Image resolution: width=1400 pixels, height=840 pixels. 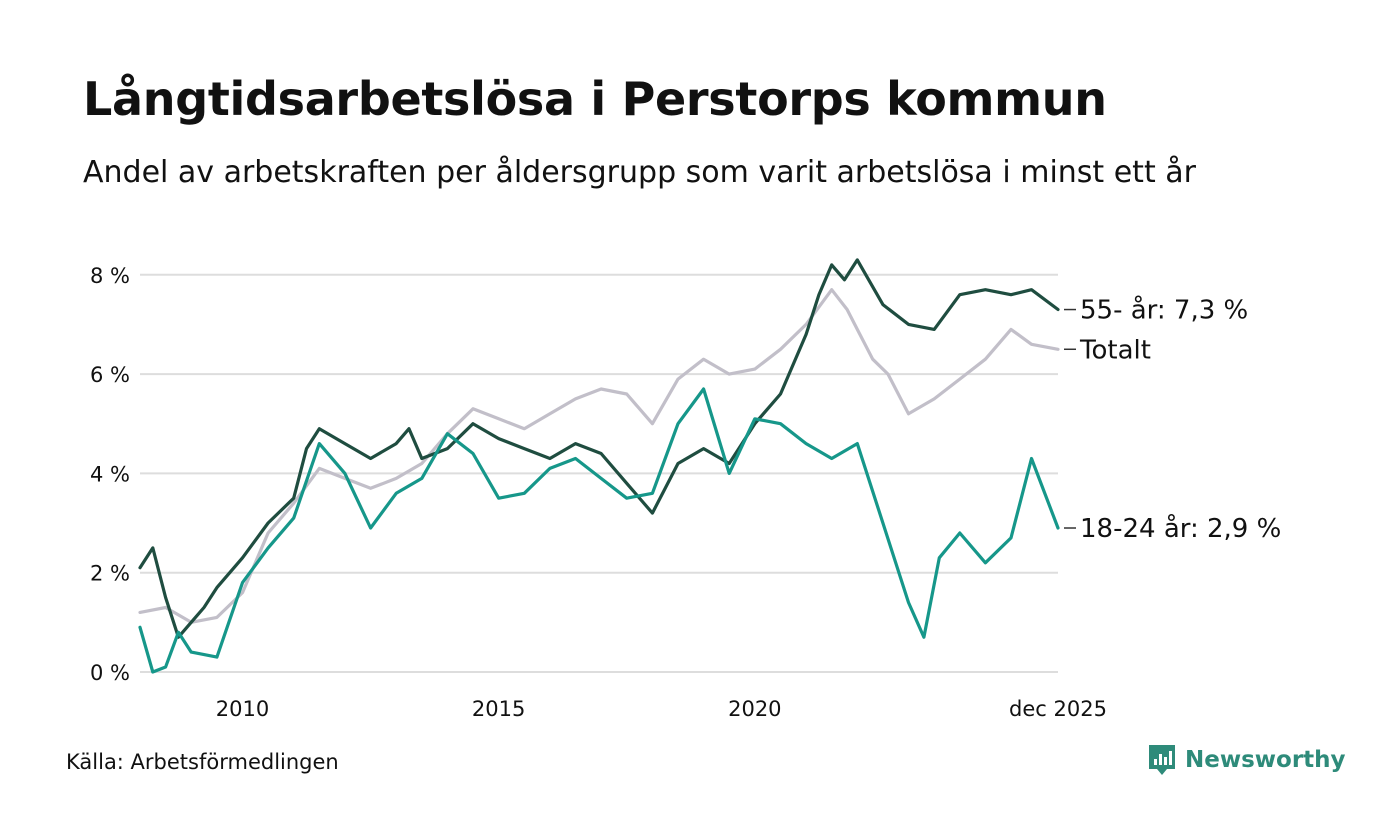 What do you see at coordinates (110, 375) in the screenshot?
I see `y-tick-label: 6 %` at bounding box center [110, 375].